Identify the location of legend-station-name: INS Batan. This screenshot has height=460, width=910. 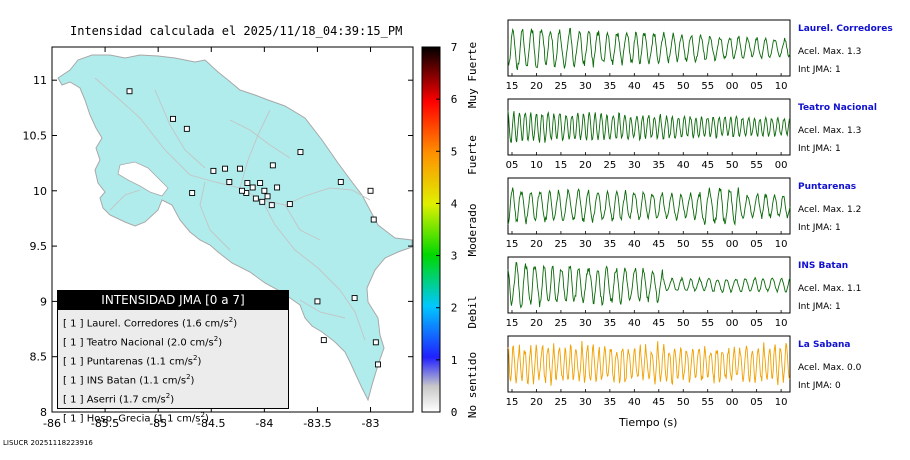
(111, 381).